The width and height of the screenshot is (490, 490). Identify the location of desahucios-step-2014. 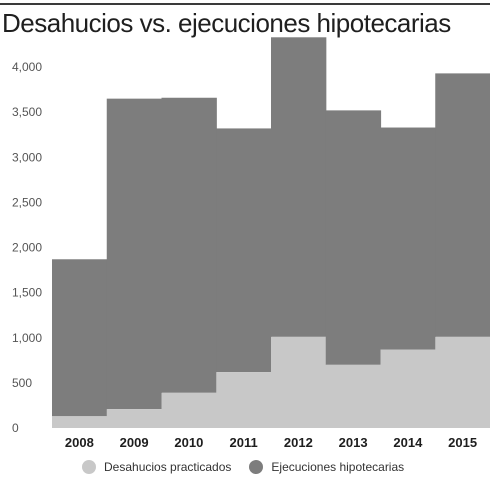
(408, 388).